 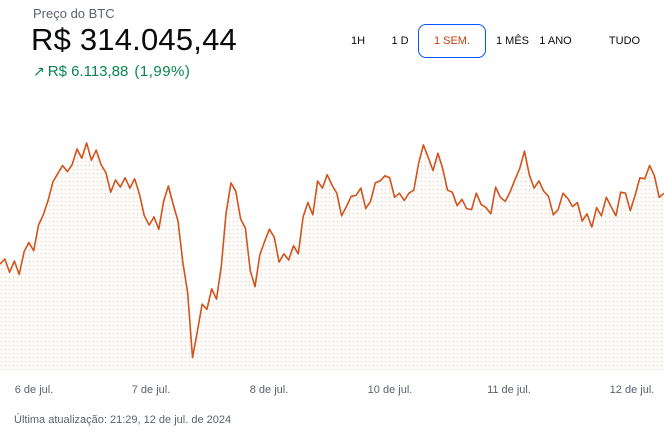 What do you see at coordinates (632, 390) in the screenshot?
I see `x-tick-label: 12 de jul.` at bounding box center [632, 390].